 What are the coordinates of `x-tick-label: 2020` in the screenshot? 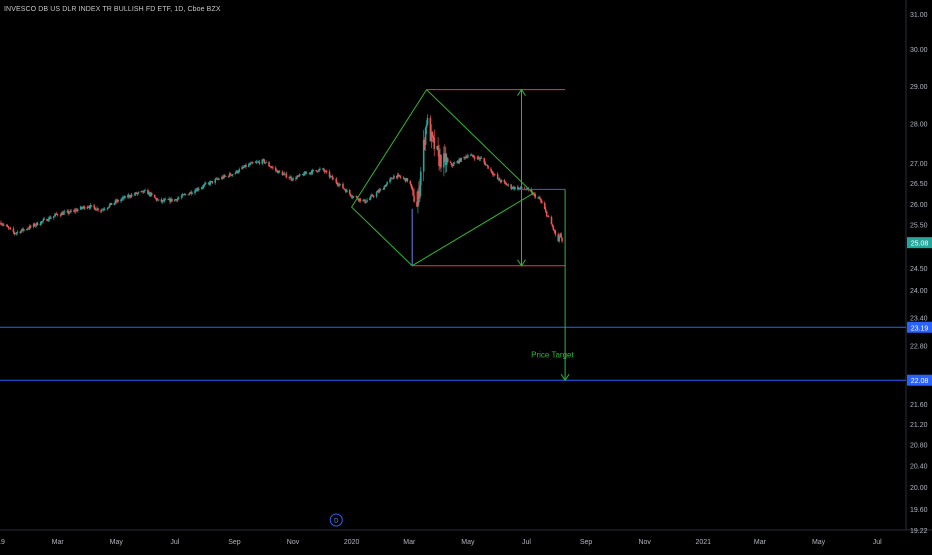 It's located at (352, 542).